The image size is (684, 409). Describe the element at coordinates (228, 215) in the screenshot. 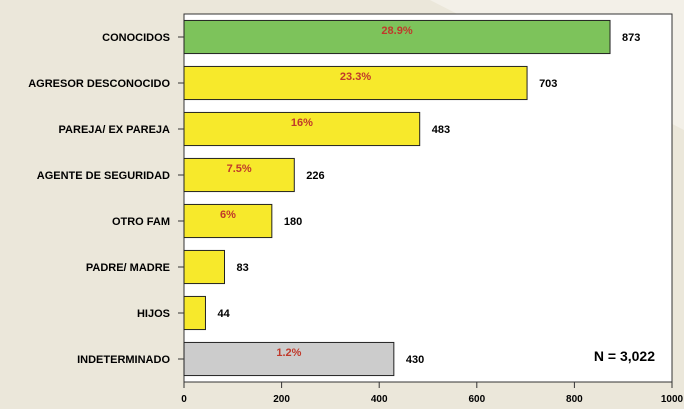

I see `percent-label-4: 6%` at that location.